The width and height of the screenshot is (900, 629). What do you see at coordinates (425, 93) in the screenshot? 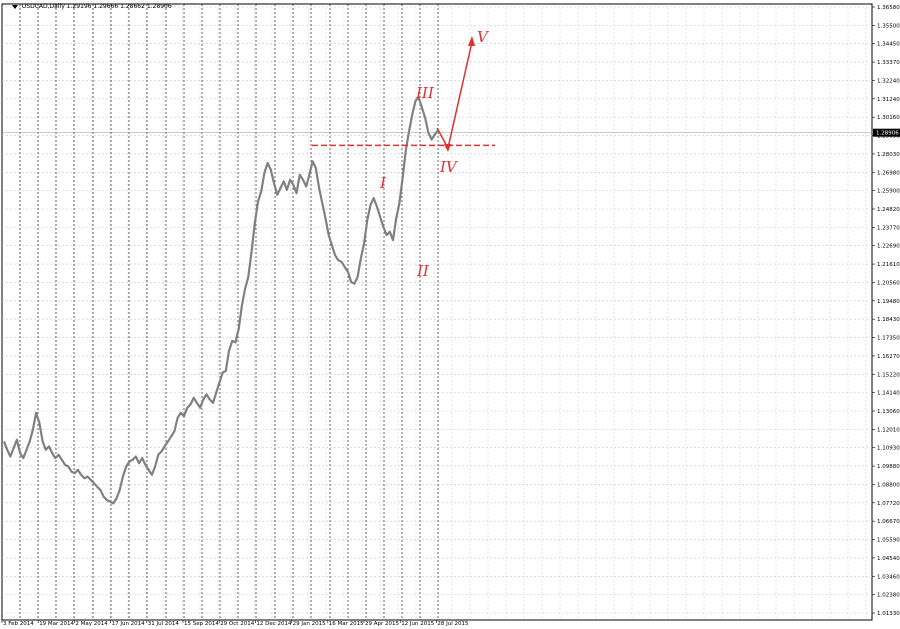
I see `wave-label: III` at bounding box center [425, 93].